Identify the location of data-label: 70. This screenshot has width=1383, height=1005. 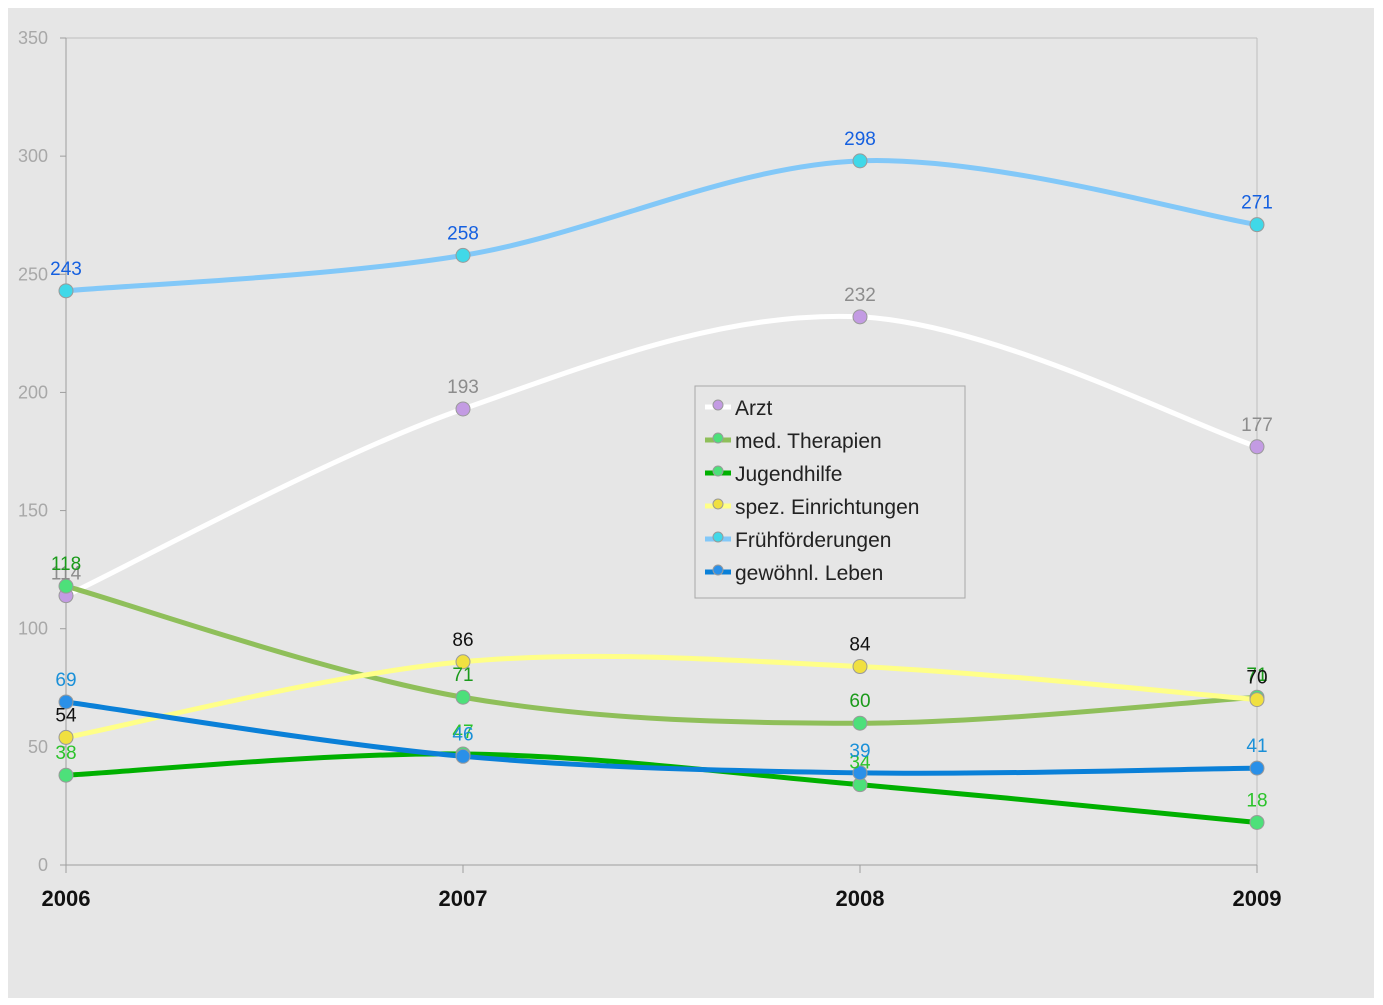
(1256, 678).